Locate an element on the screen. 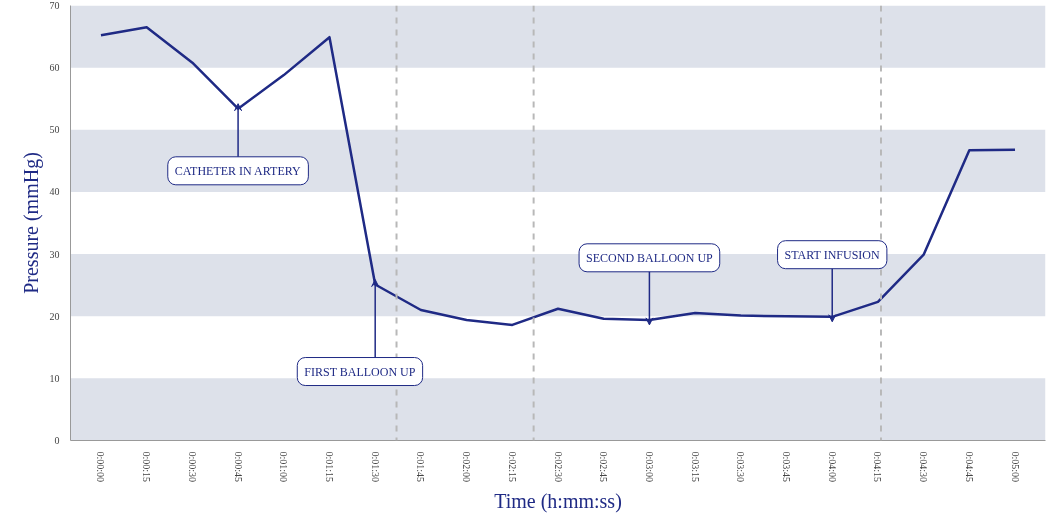 The width and height of the screenshot is (1053, 519). y-tick-label: 50 is located at coordinates (54, 130).